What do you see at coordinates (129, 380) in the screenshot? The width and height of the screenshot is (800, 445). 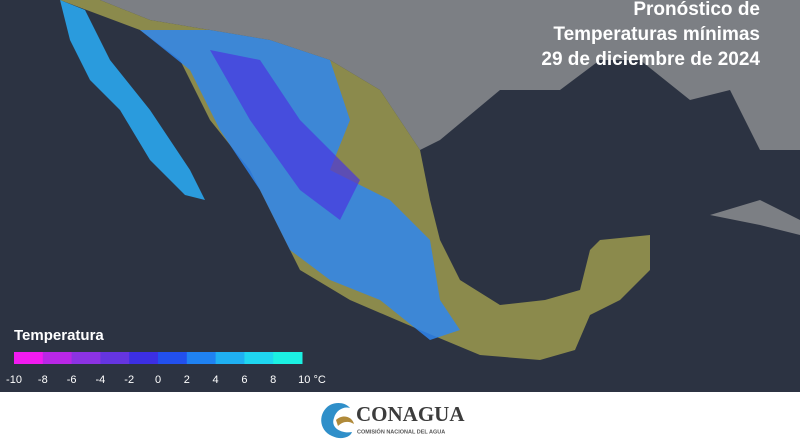 I see `legend-tick-label: -2` at bounding box center [129, 380].